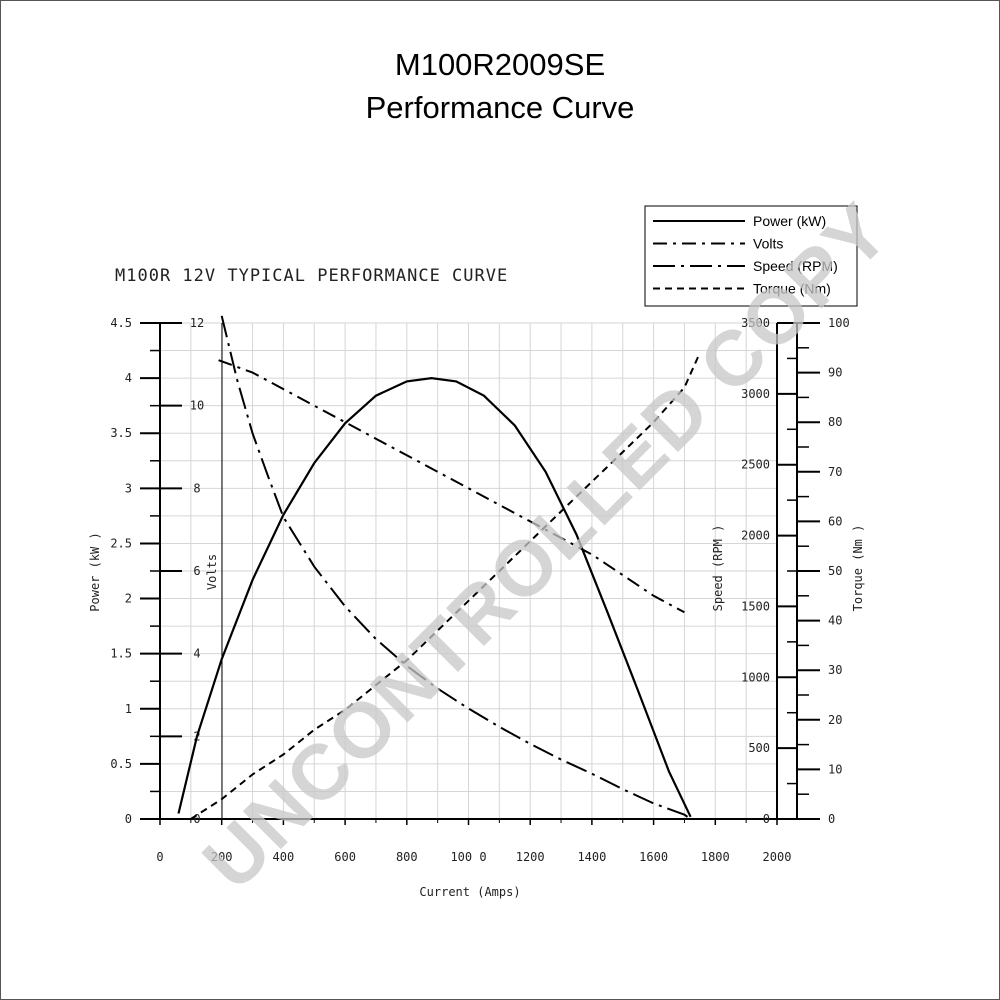  Describe the element at coordinates (197, 323) in the screenshot. I see `volts-tick-label: 12` at that location.